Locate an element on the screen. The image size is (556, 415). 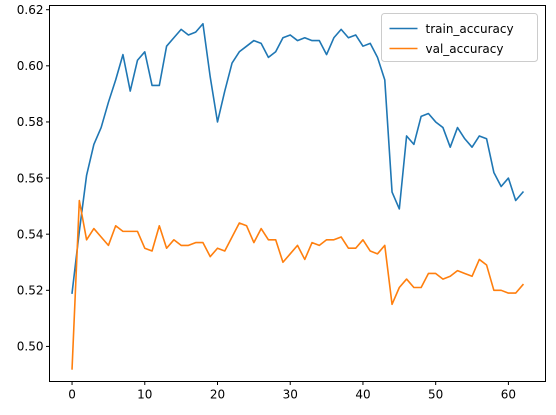
legend-label: train_accuracy is located at coordinates (470, 29).